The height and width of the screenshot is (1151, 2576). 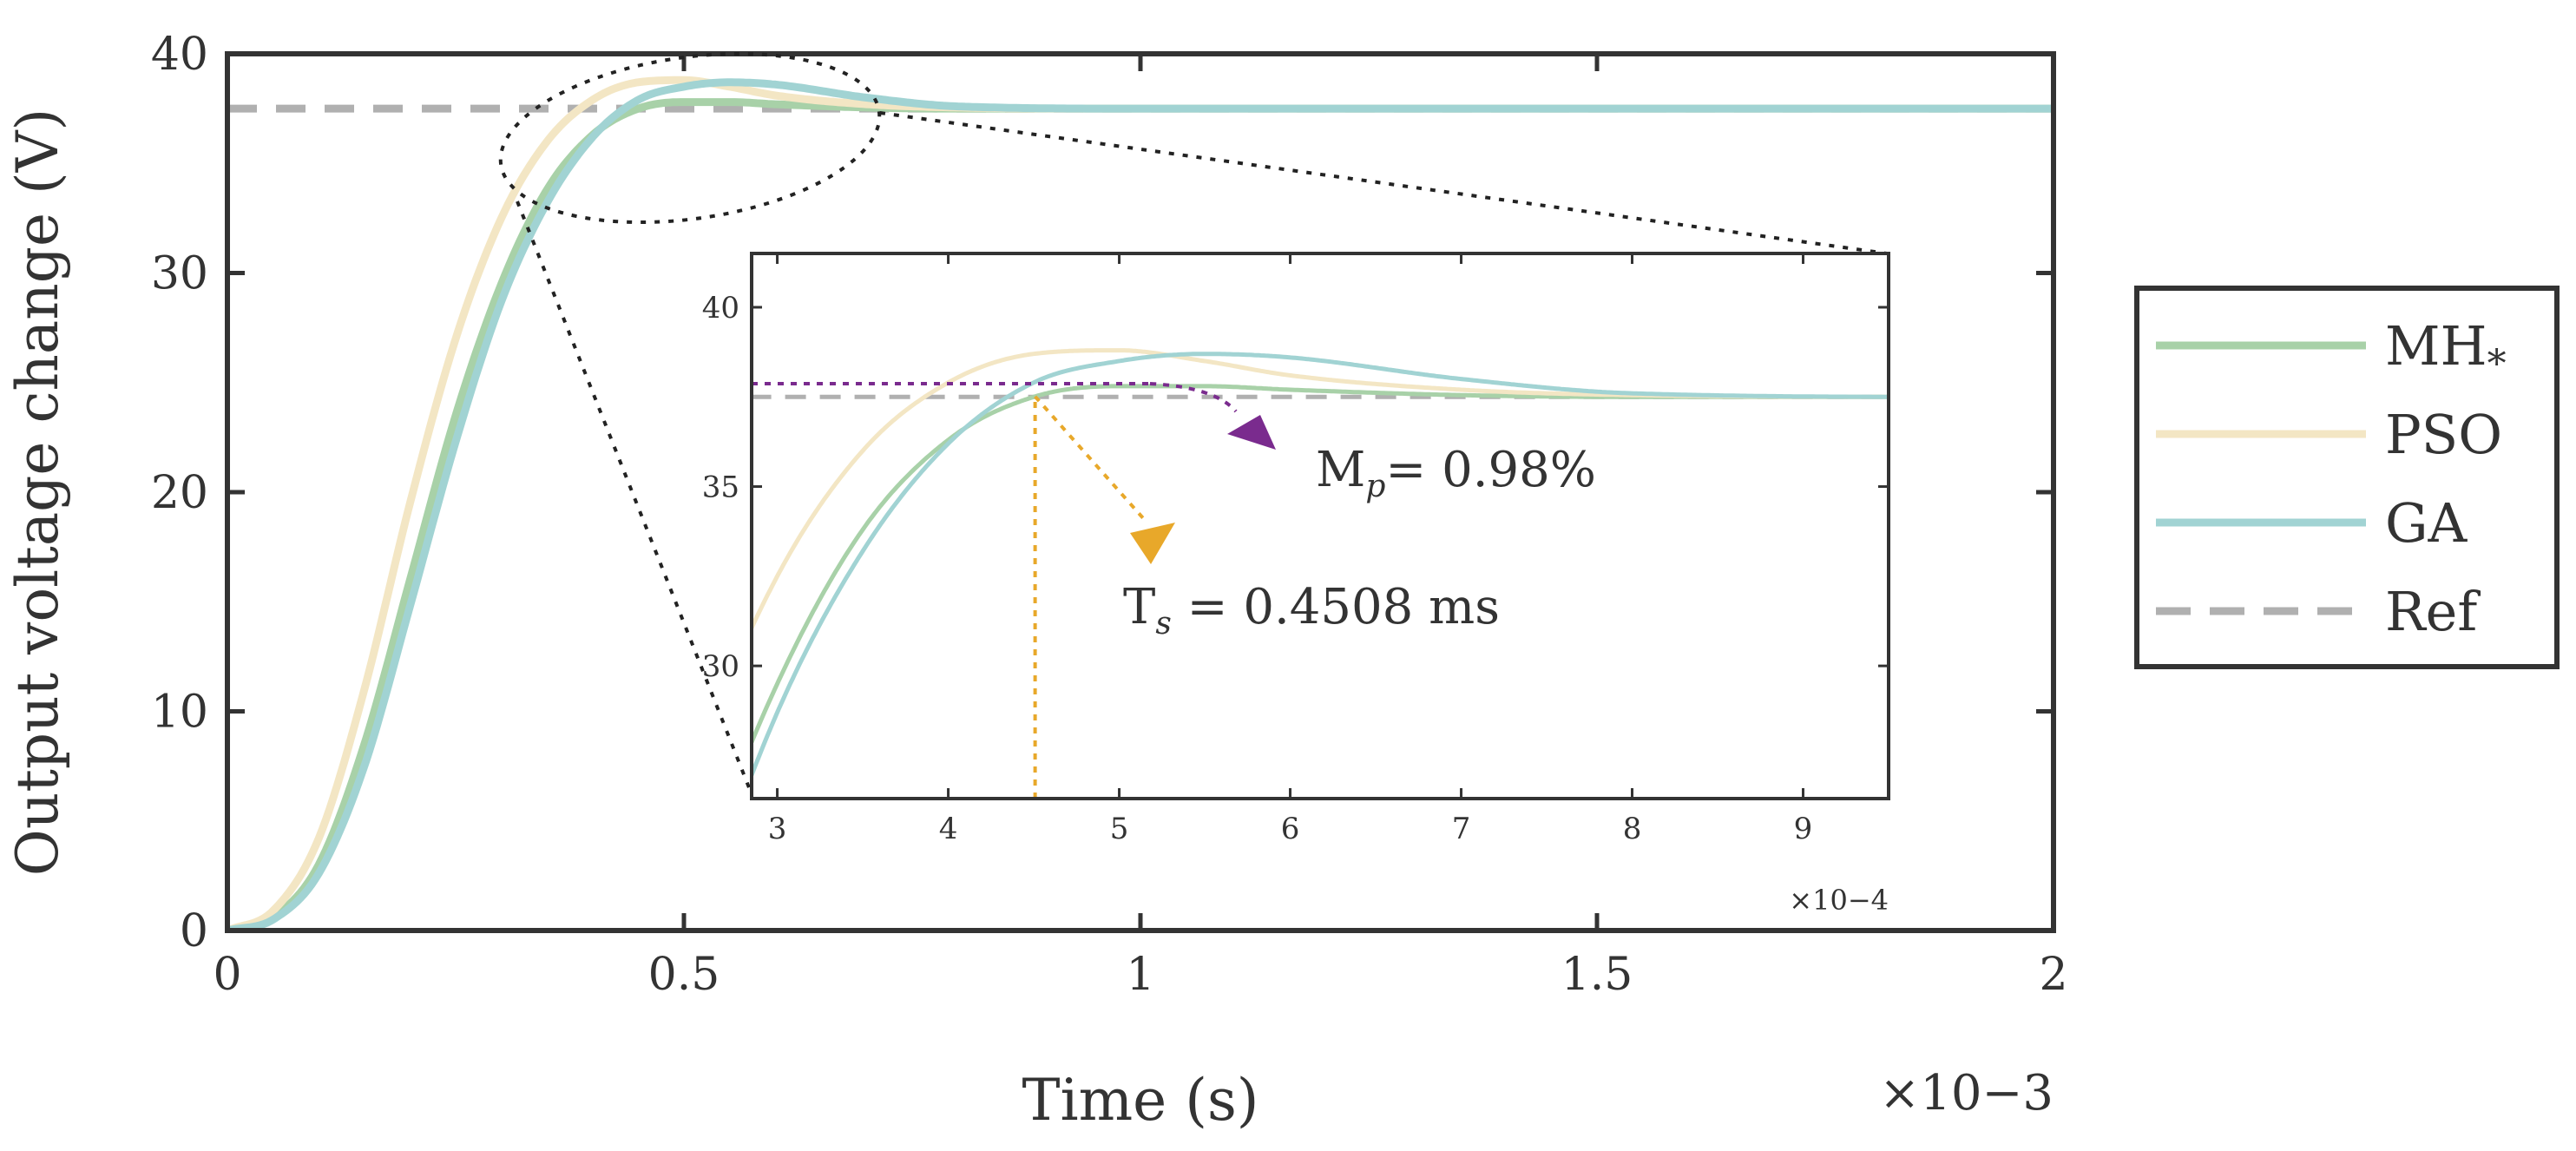 I want to click on legend: MH* PSO GA Ref, so click(x=2347, y=478).